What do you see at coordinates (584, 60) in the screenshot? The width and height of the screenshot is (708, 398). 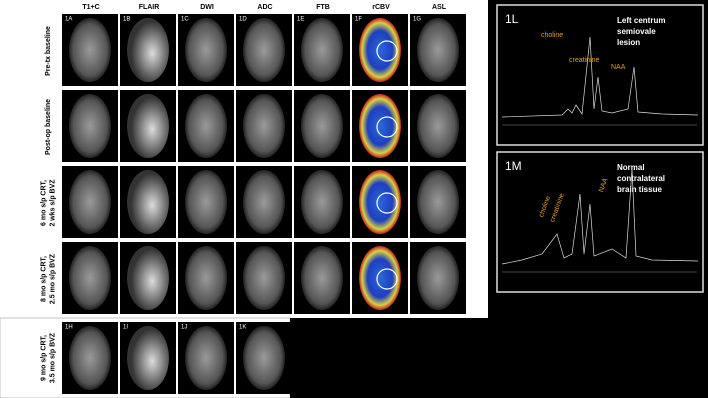 I see `peak-label: creatinine` at bounding box center [584, 60].